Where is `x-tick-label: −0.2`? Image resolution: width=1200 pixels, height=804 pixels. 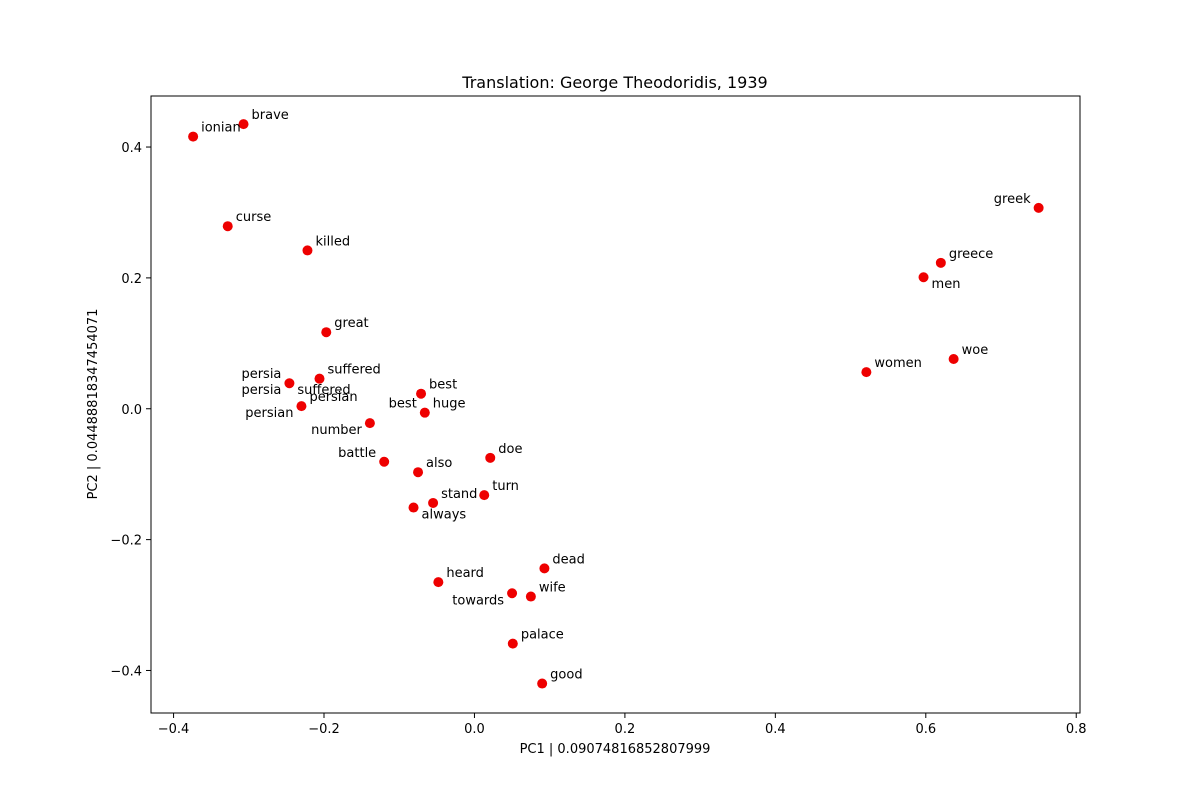 x-tick-label: −0.2 is located at coordinates (324, 729).